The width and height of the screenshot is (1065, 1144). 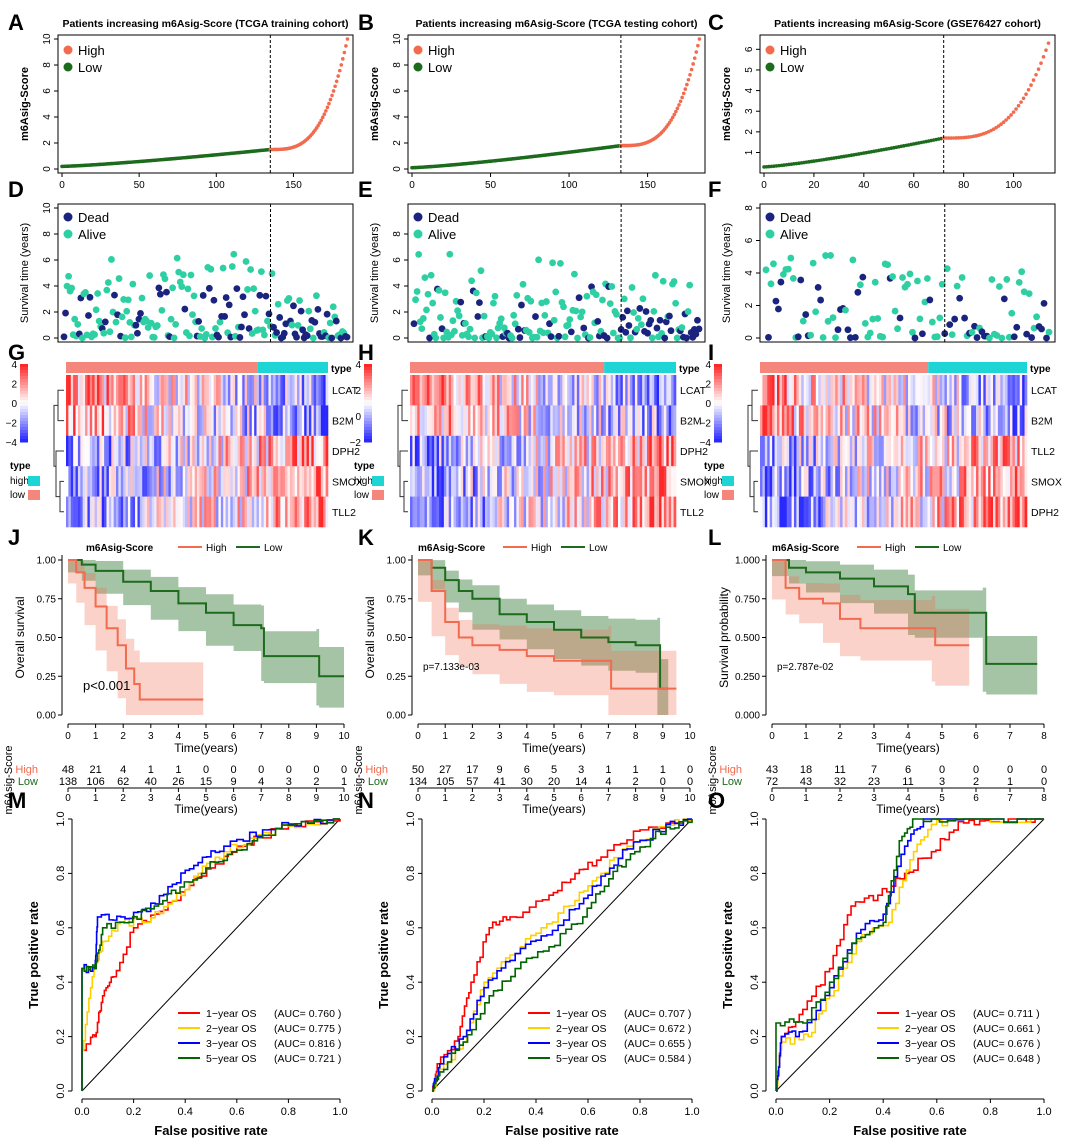 I want to click on group-swatch-high, so click(x=378, y=481).